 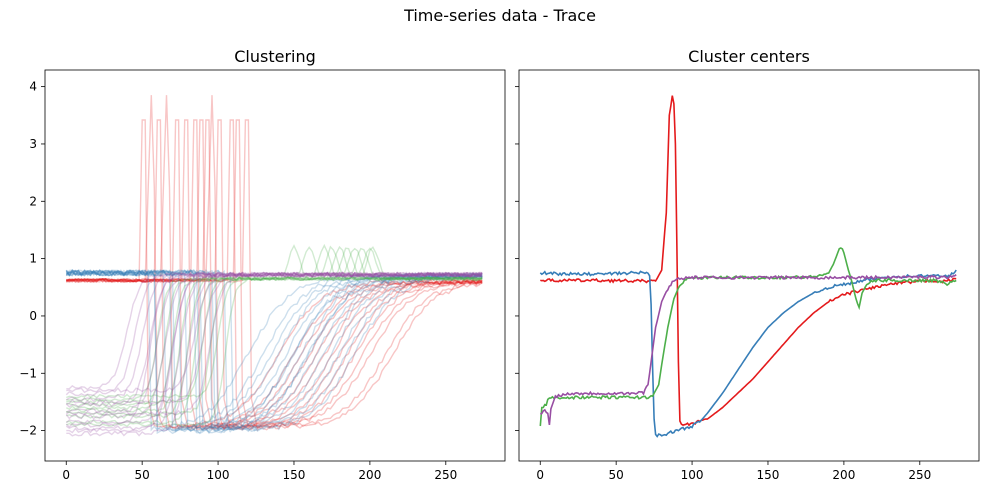 I want to click on y-tick-label: −1, so click(x=28, y=373).